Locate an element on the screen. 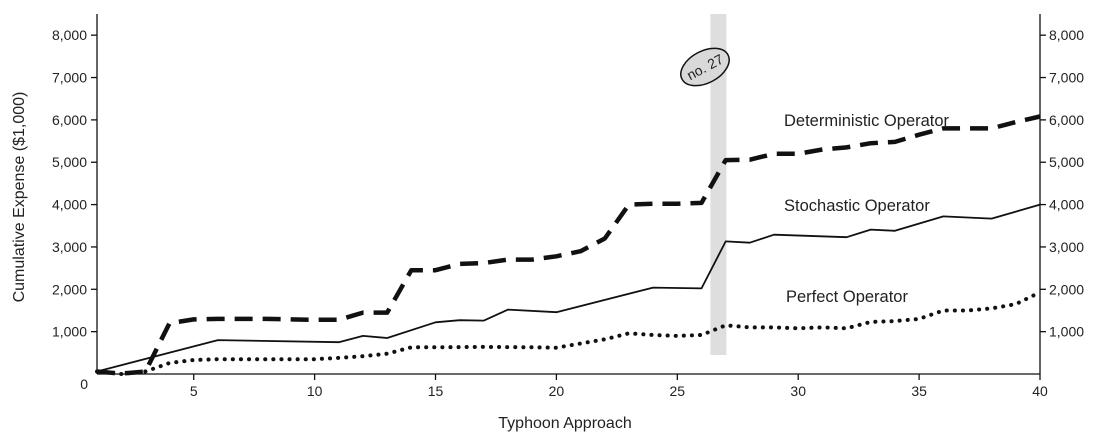  y-tick-label-left: 3,000 is located at coordinates (69, 247).